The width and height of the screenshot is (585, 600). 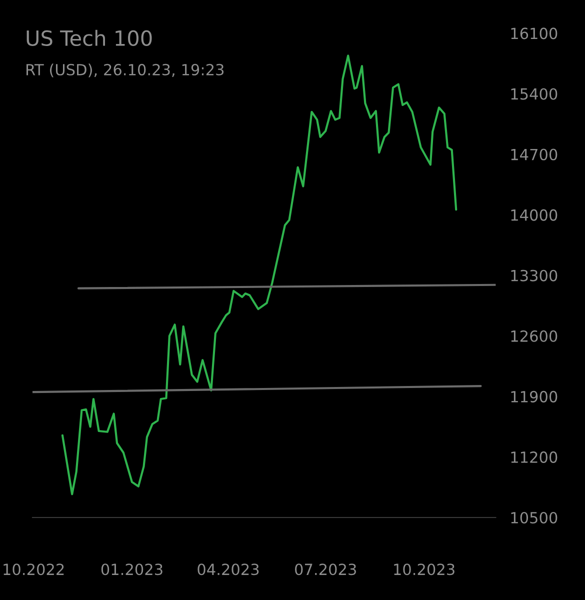 What do you see at coordinates (325, 570) in the screenshot?
I see `x-tick-label: 07.2023` at bounding box center [325, 570].